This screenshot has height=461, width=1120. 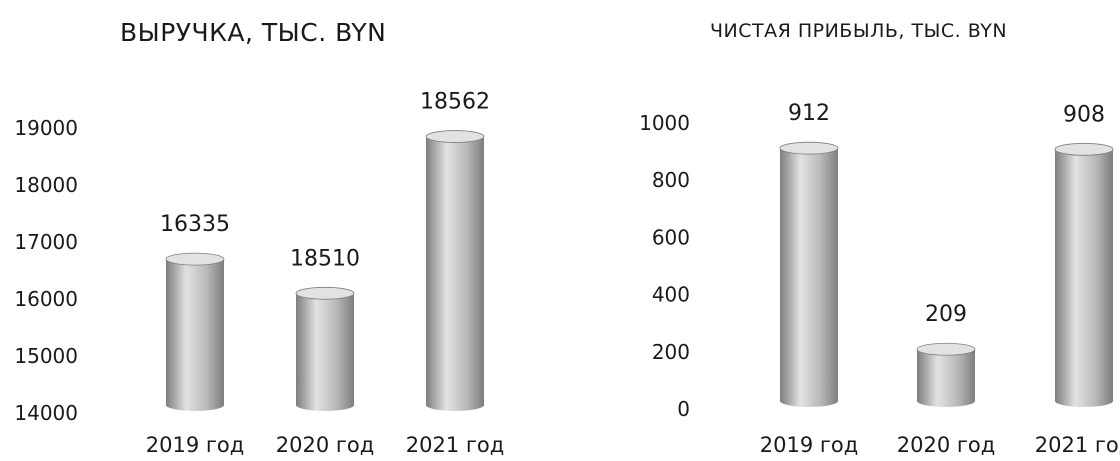 What do you see at coordinates (46, 413) in the screenshot?
I see `y-tick-label: 14000` at bounding box center [46, 413].